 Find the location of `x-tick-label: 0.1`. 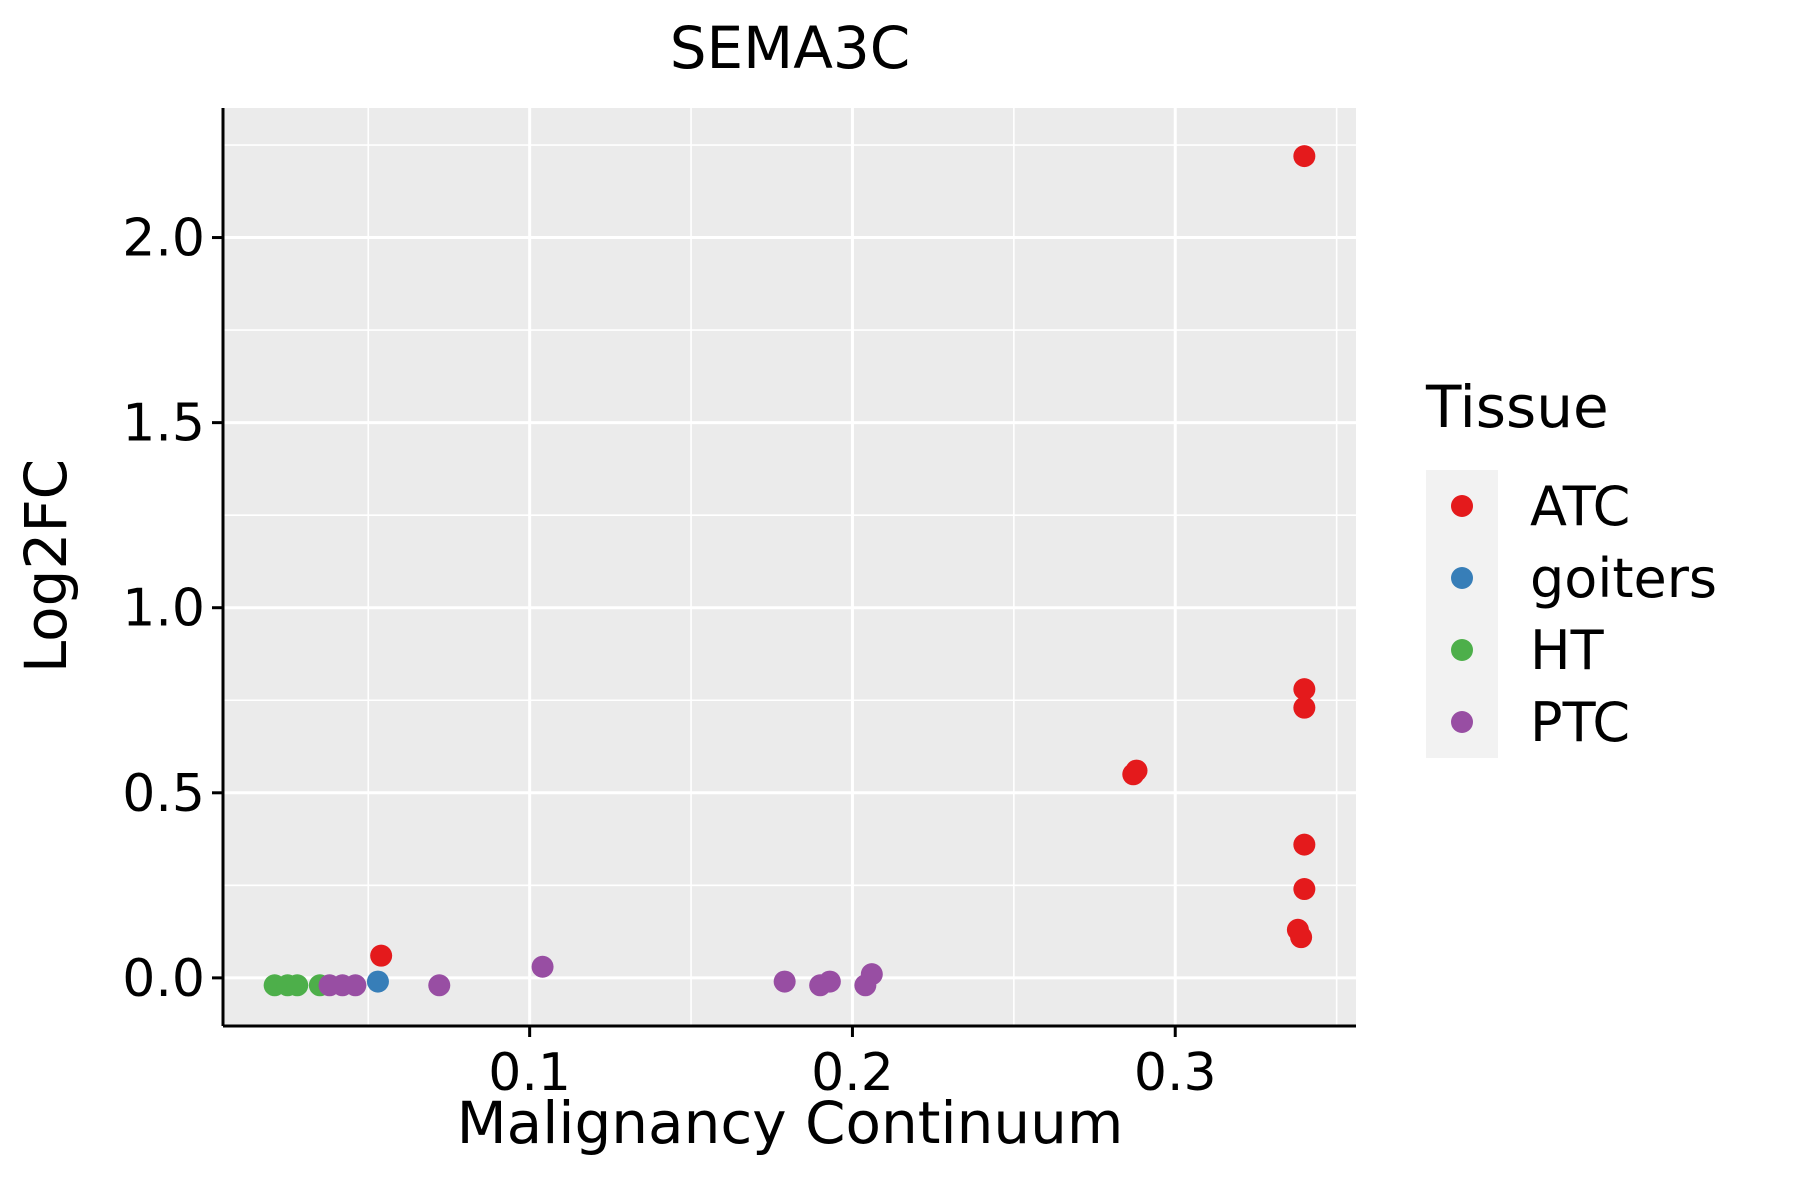

x-tick-label: 0.1 is located at coordinates (529, 1073).